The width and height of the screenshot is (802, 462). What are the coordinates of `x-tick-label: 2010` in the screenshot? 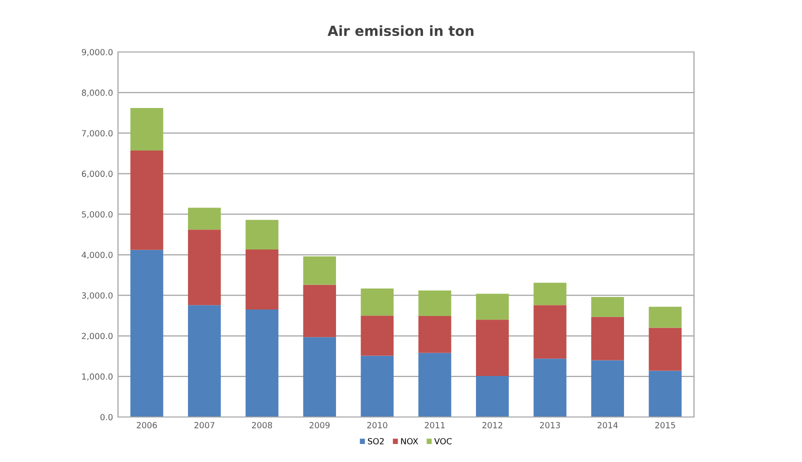 It's located at (377, 425).